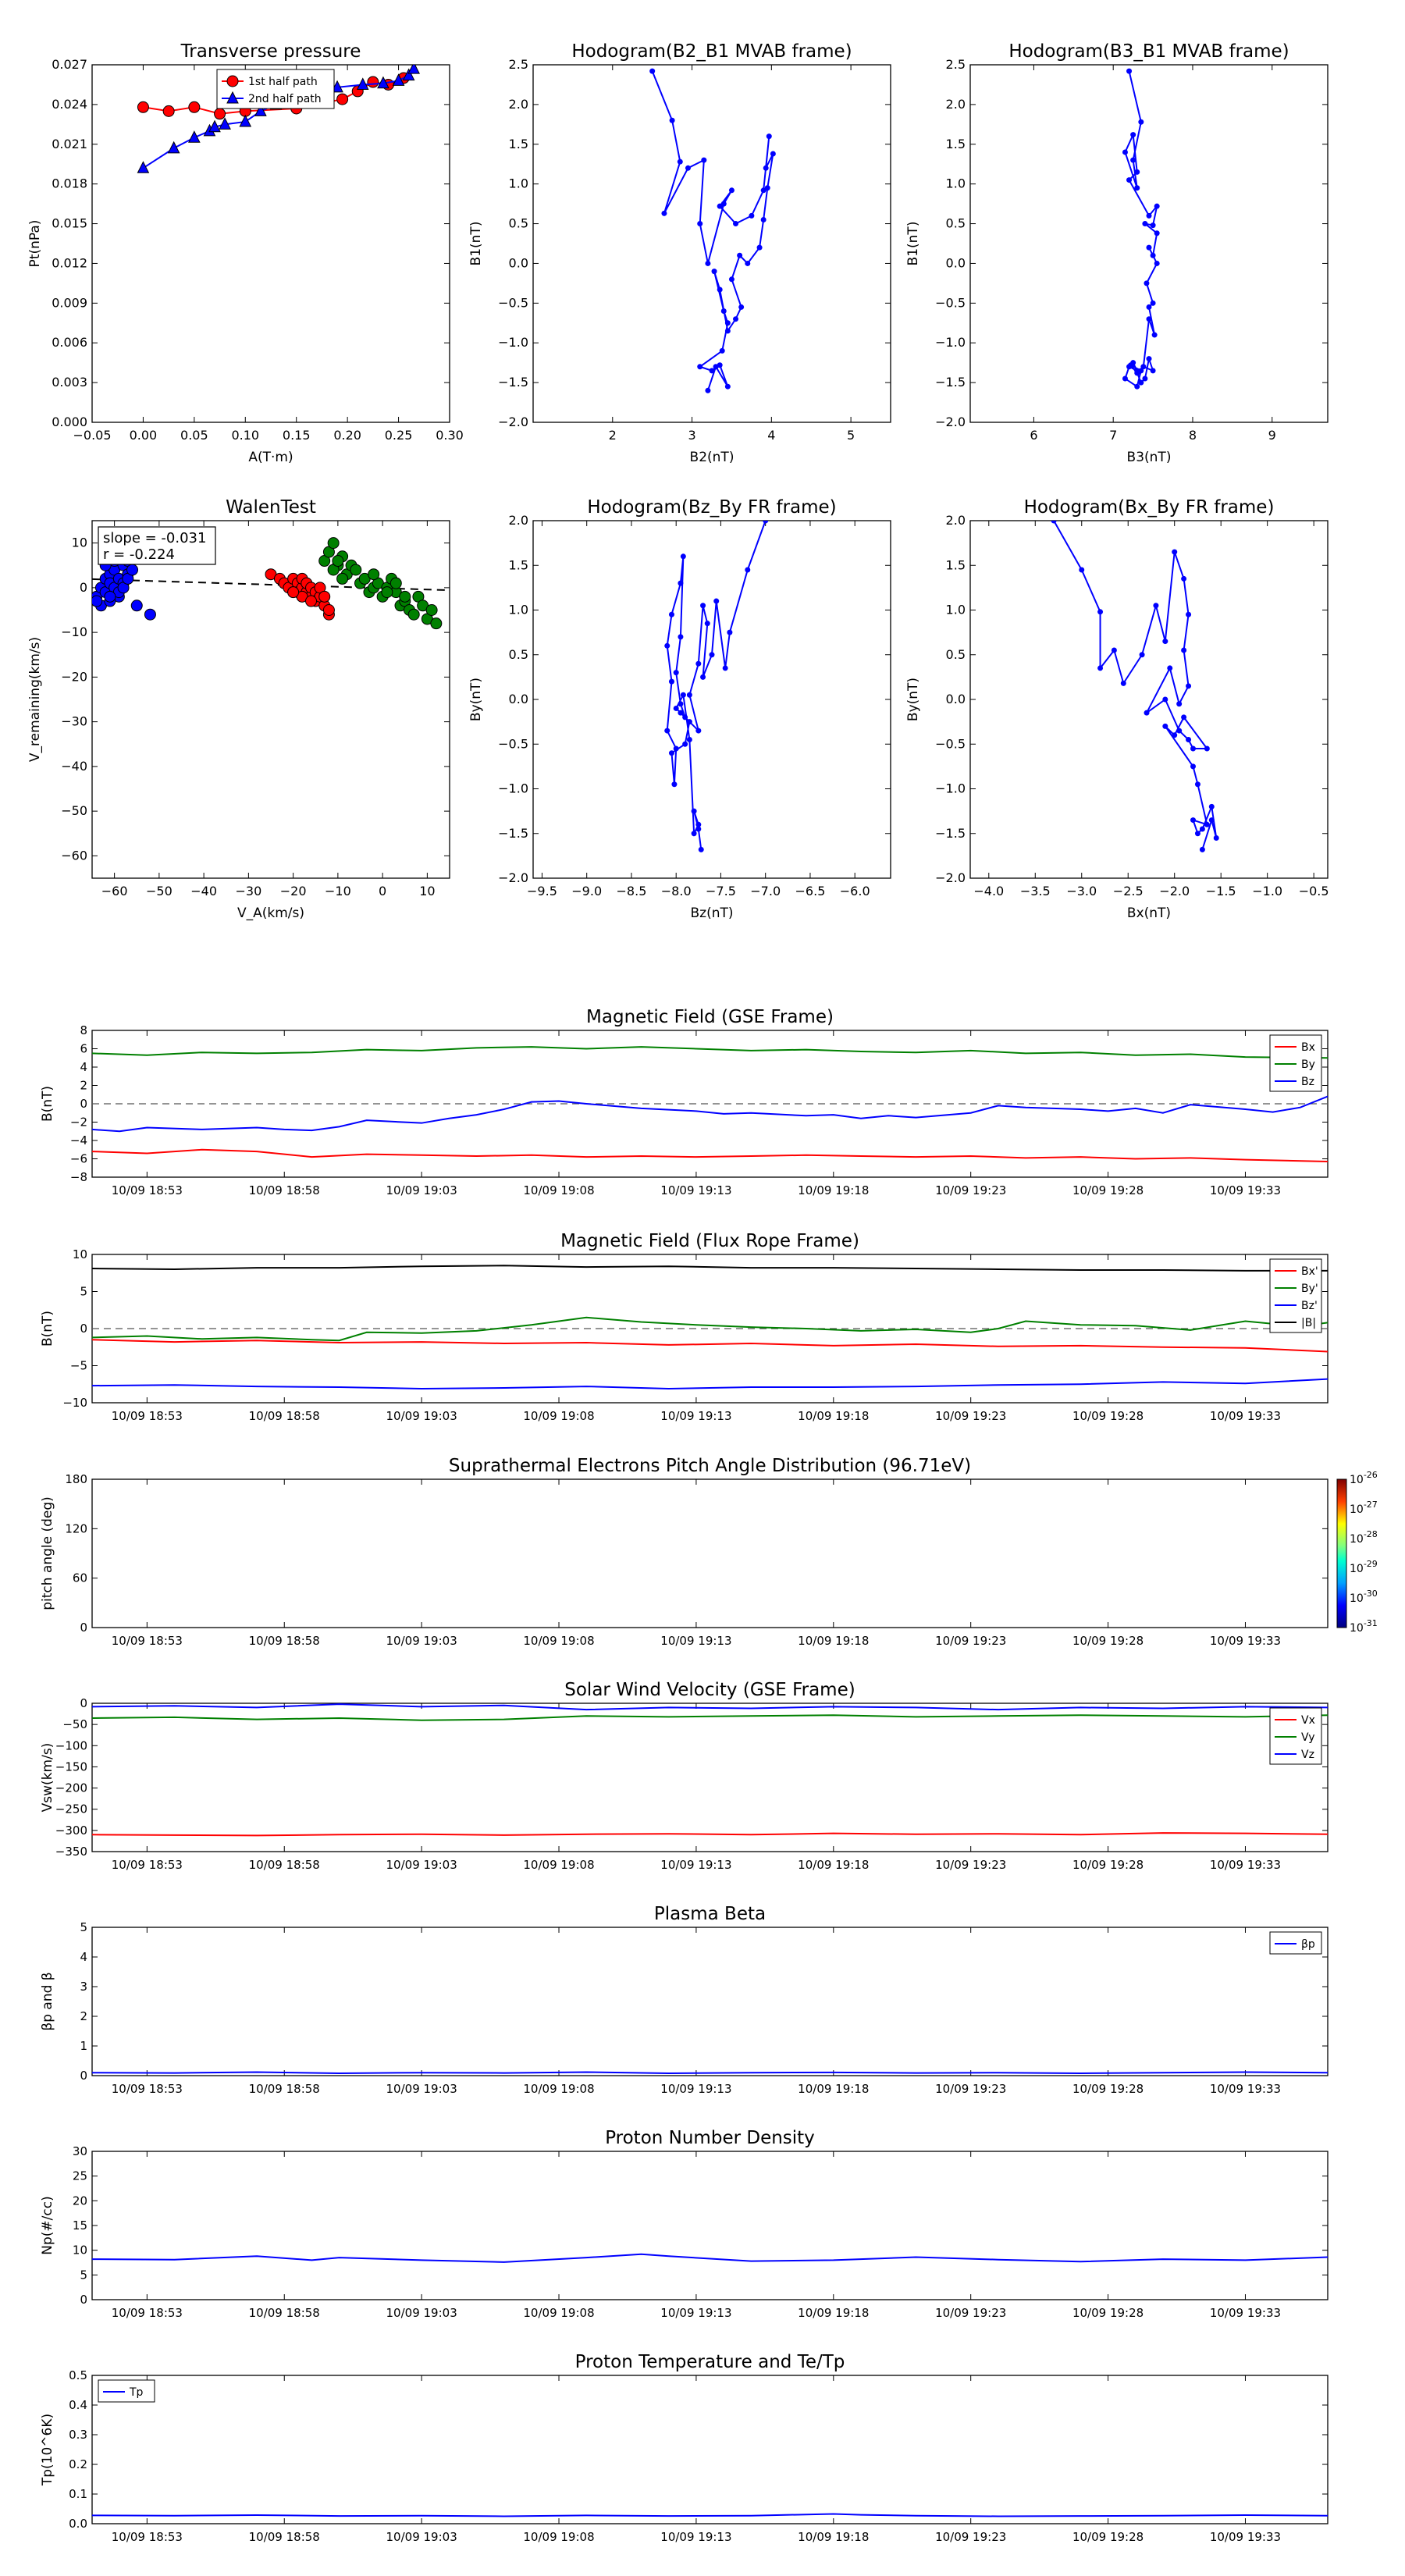 Image resolution: width=1405 pixels, height=2576 pixels. I want to click on y-tick-label: −6, so click(78, 1159).